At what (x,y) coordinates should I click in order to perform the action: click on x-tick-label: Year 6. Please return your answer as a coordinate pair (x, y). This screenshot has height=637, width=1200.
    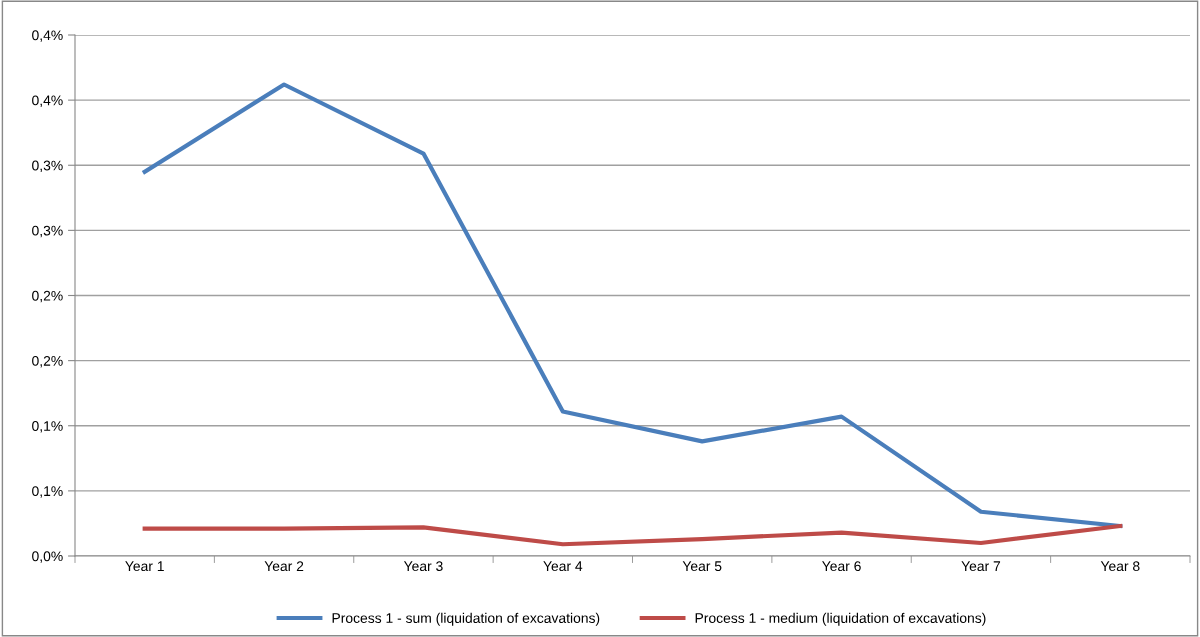
    Looking at the image, I should click on (841, 566).